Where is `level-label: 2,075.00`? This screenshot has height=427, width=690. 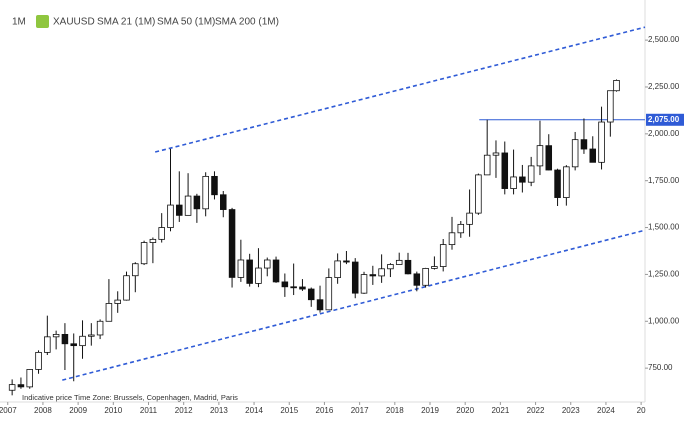
level-label: 2,075.00 is located at coordinates (664, 119).